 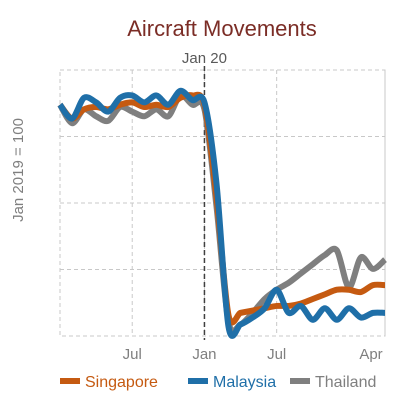 I want to click on x-tick-label: Jan, so click(x=204, y=354).